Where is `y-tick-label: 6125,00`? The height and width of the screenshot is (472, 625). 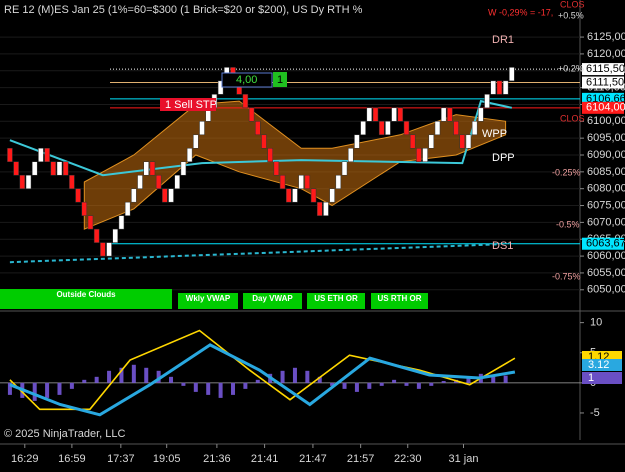
y-tick-label: 6125,00 is located at coordinates (606, 37).